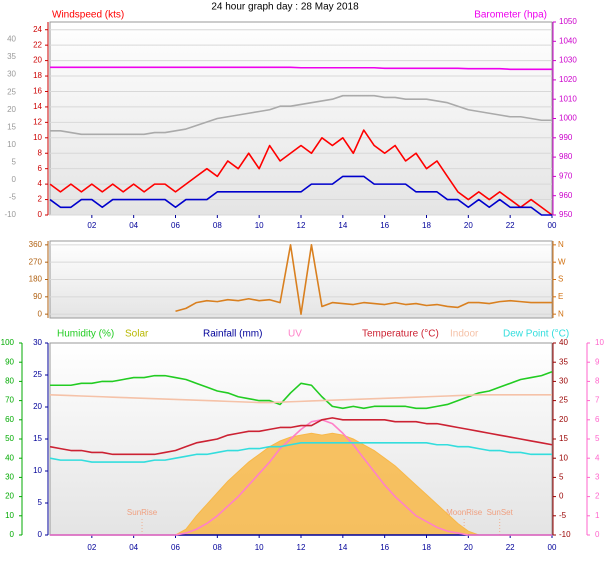 The width and height of the screenshot is (608, 561). Describe the element at coordinates (37, 470) in the screenshot. I see `y2-tick-label: 10` at that location.